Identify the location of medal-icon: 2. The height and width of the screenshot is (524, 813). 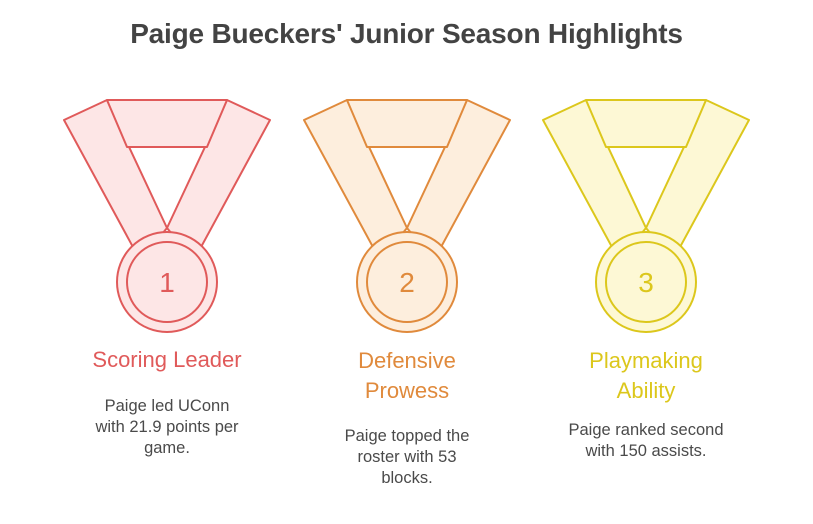
(407, 216).